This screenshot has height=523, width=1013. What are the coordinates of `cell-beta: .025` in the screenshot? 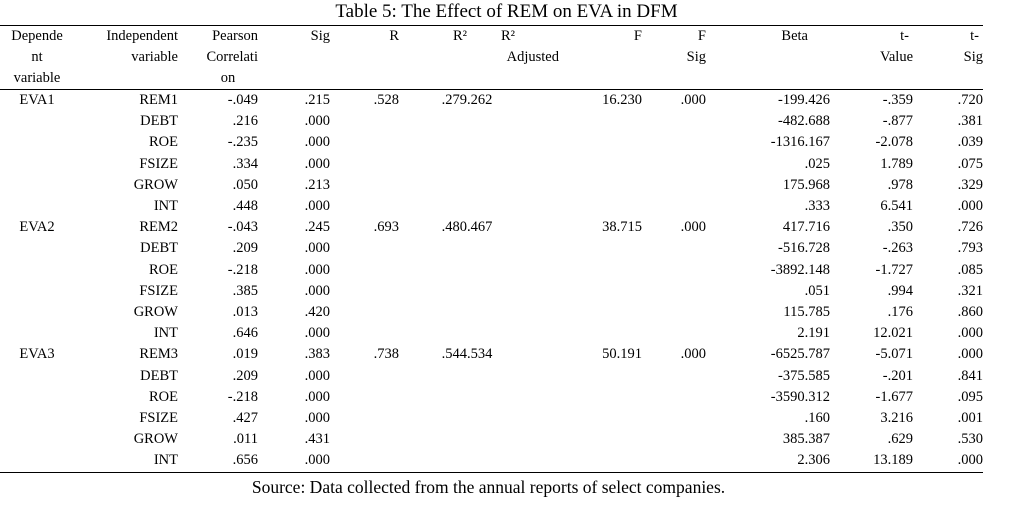 It's located at (817, 163).